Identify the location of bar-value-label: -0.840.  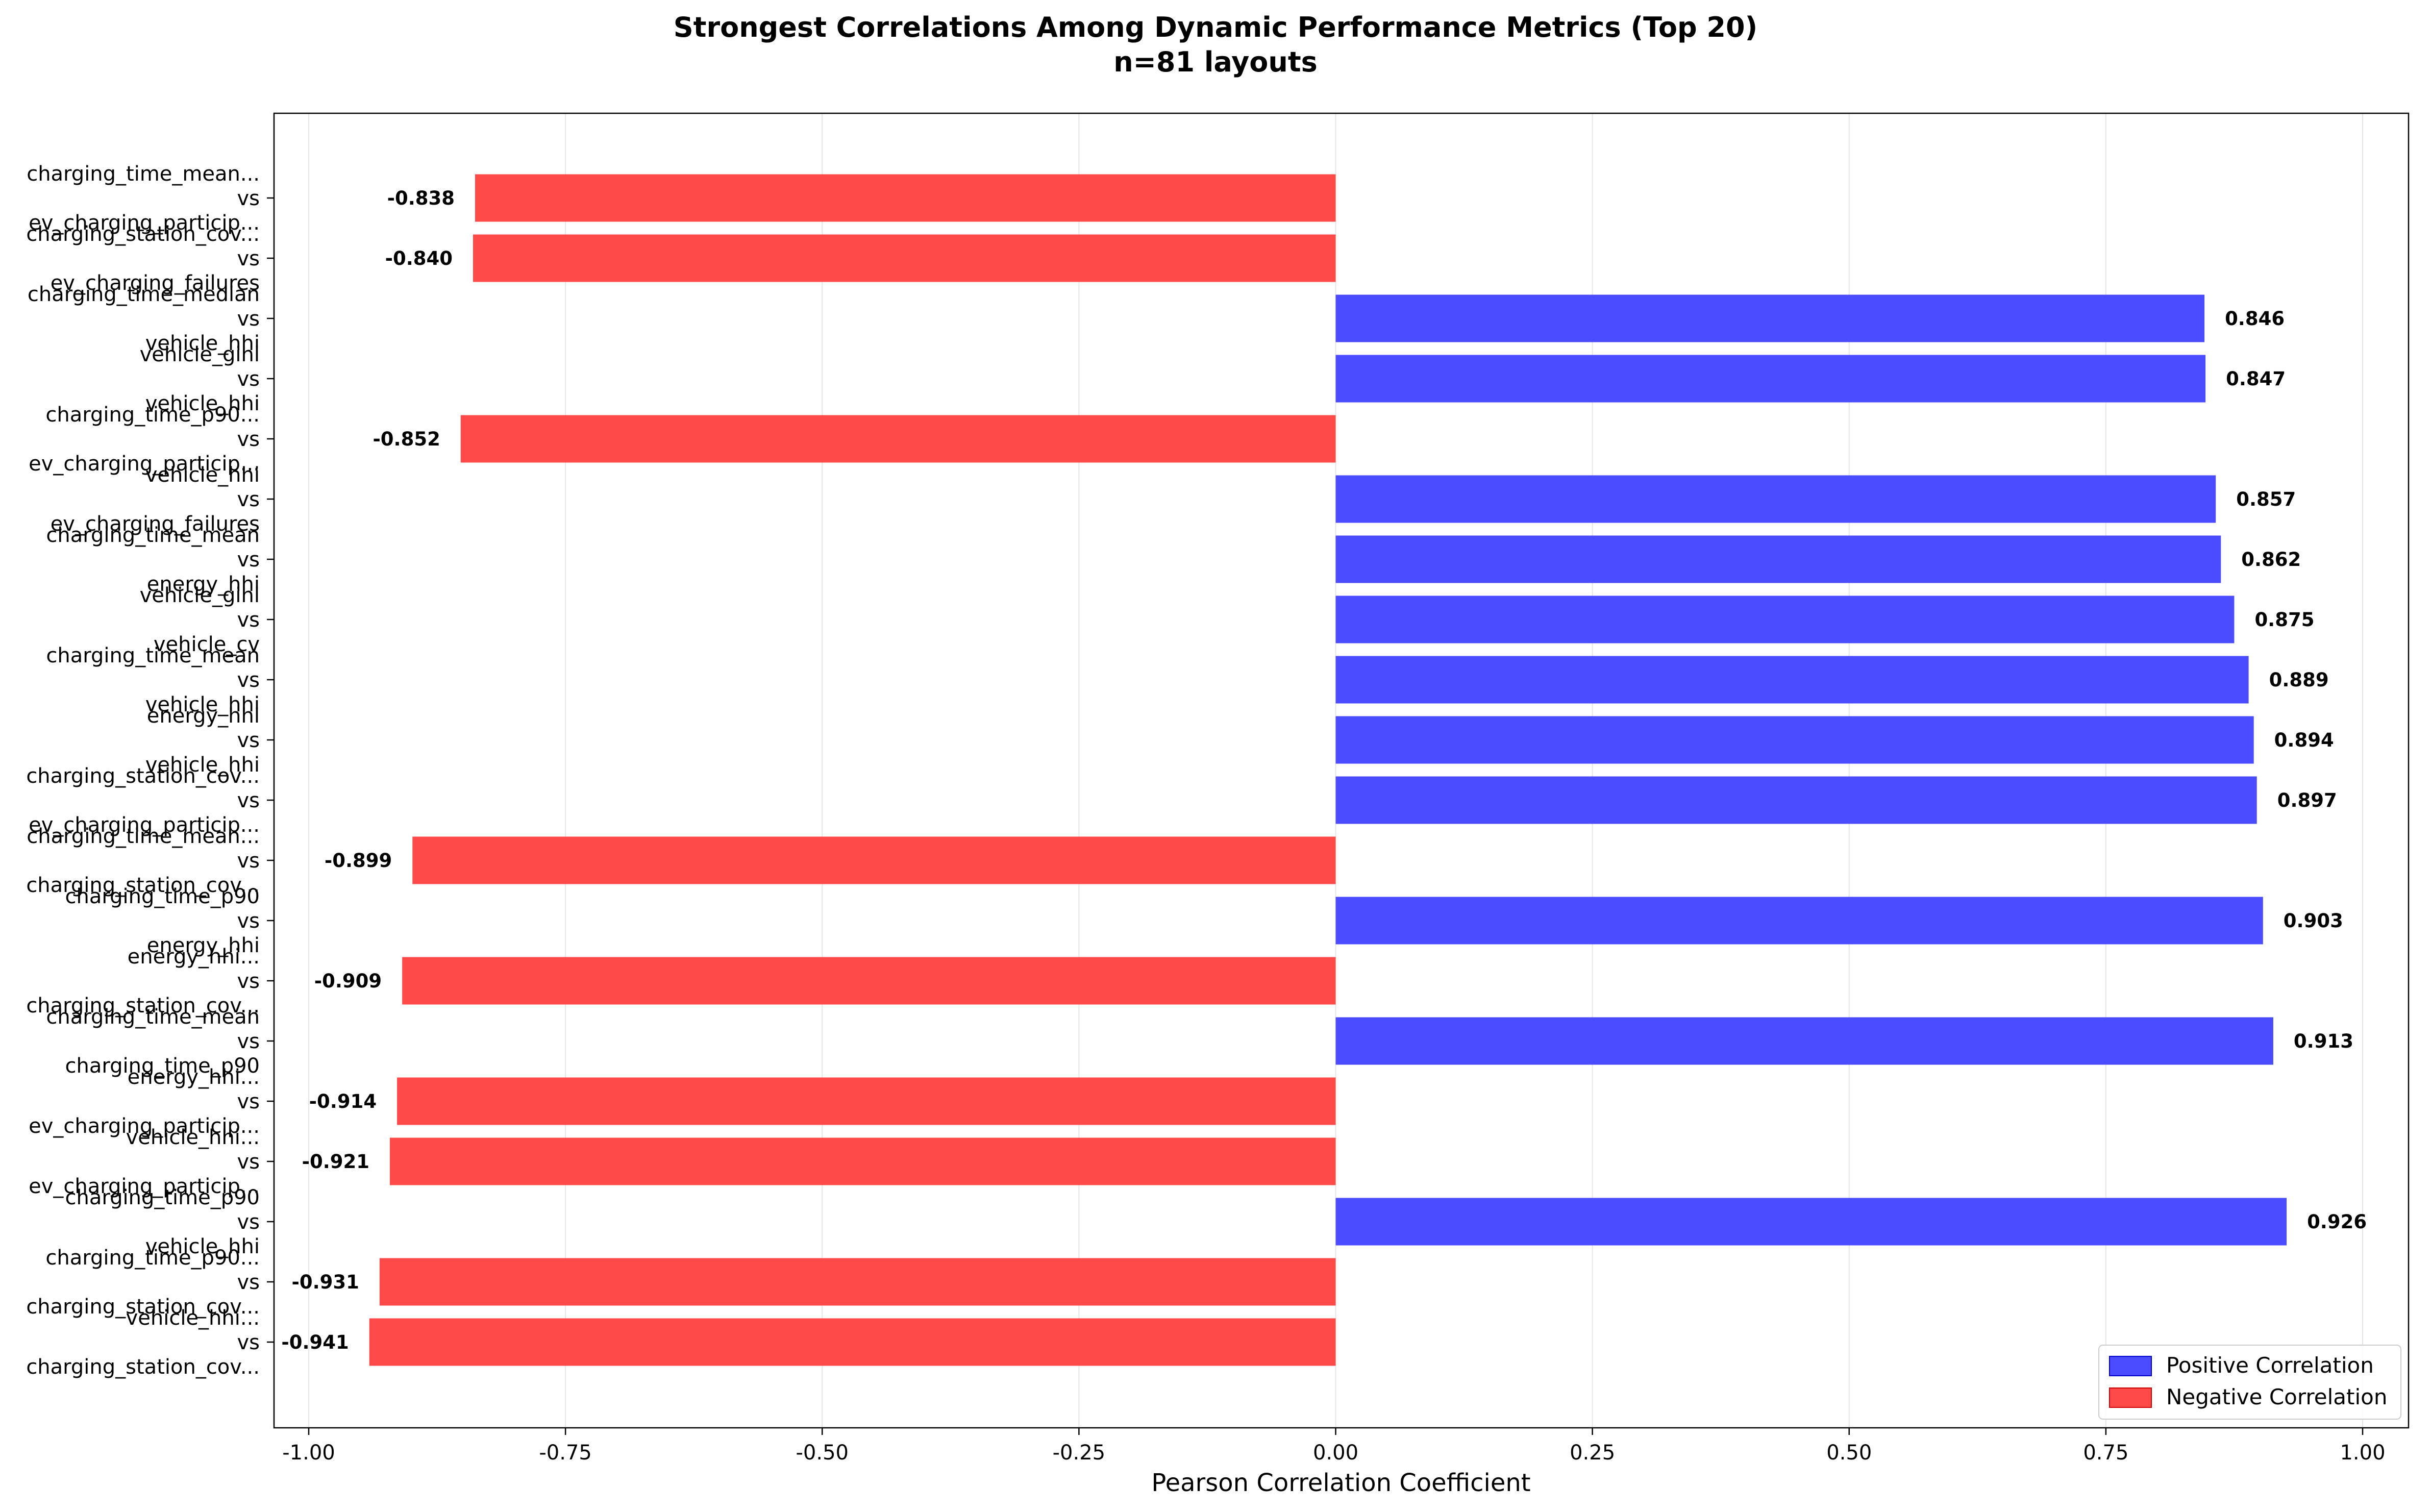
(419, 258).